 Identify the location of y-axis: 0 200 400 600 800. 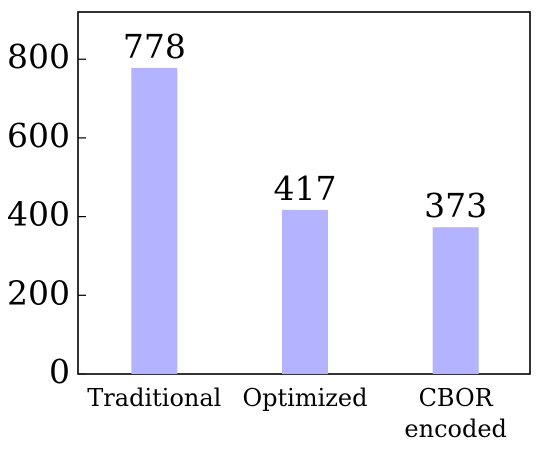
(46, 214).